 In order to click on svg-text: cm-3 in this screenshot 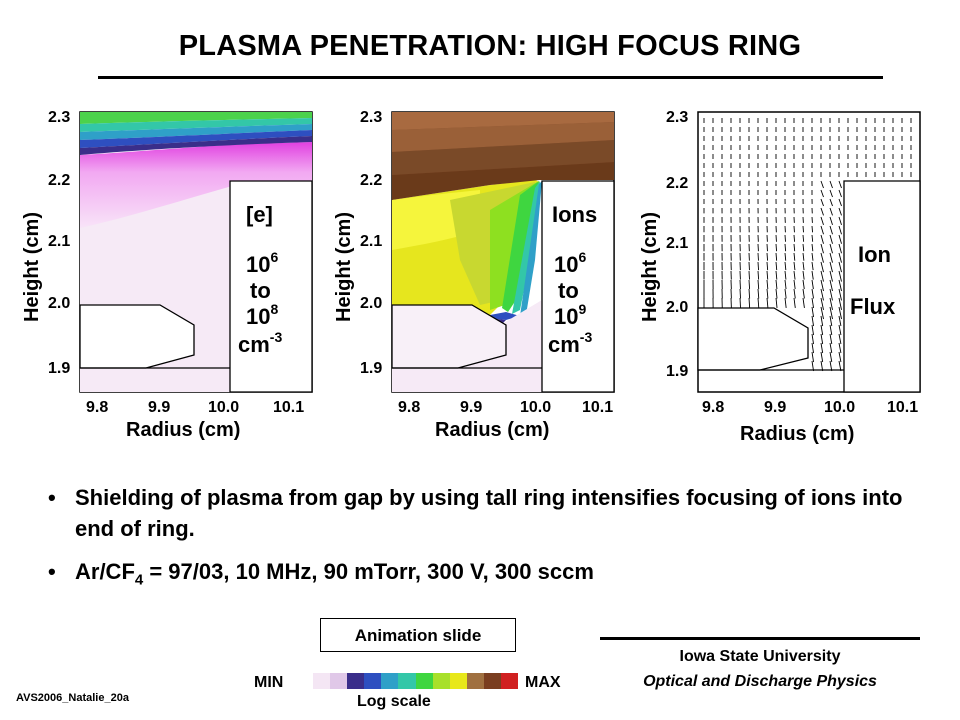, I will do `click(260, 343)`.